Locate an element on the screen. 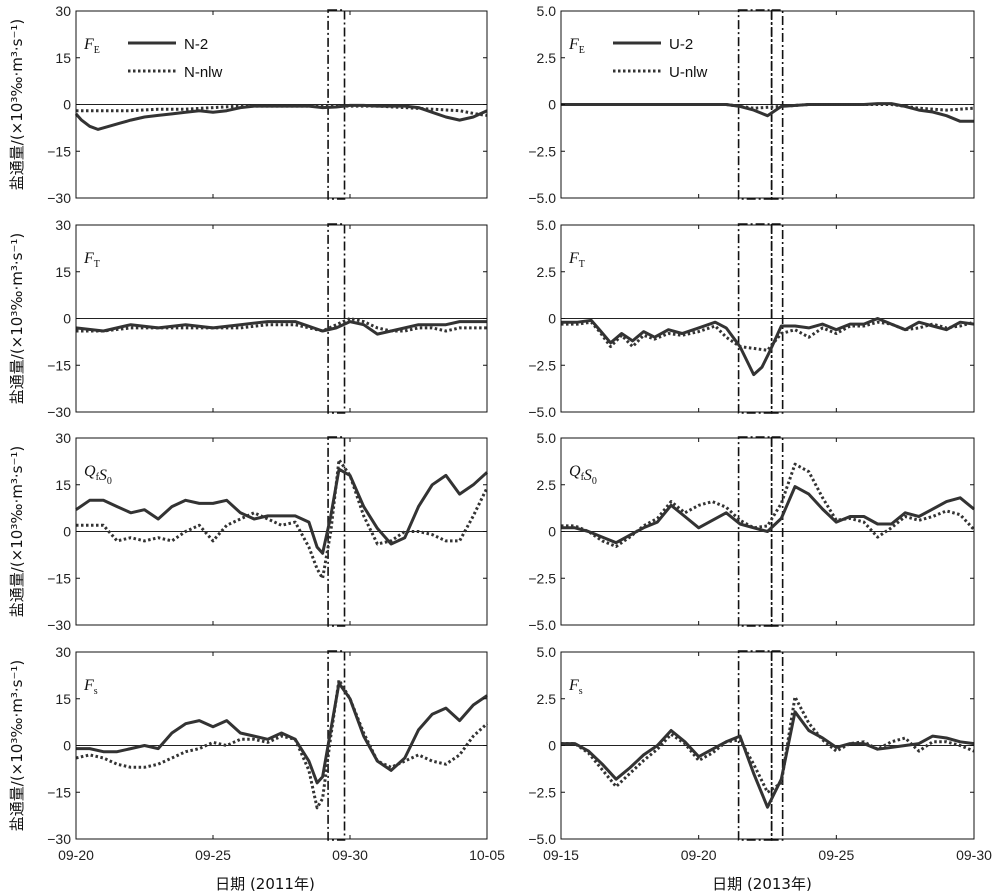 This screenshot has width=1000, height=895. x-tick-label: 10-05 is located at coordinates (487, 855).